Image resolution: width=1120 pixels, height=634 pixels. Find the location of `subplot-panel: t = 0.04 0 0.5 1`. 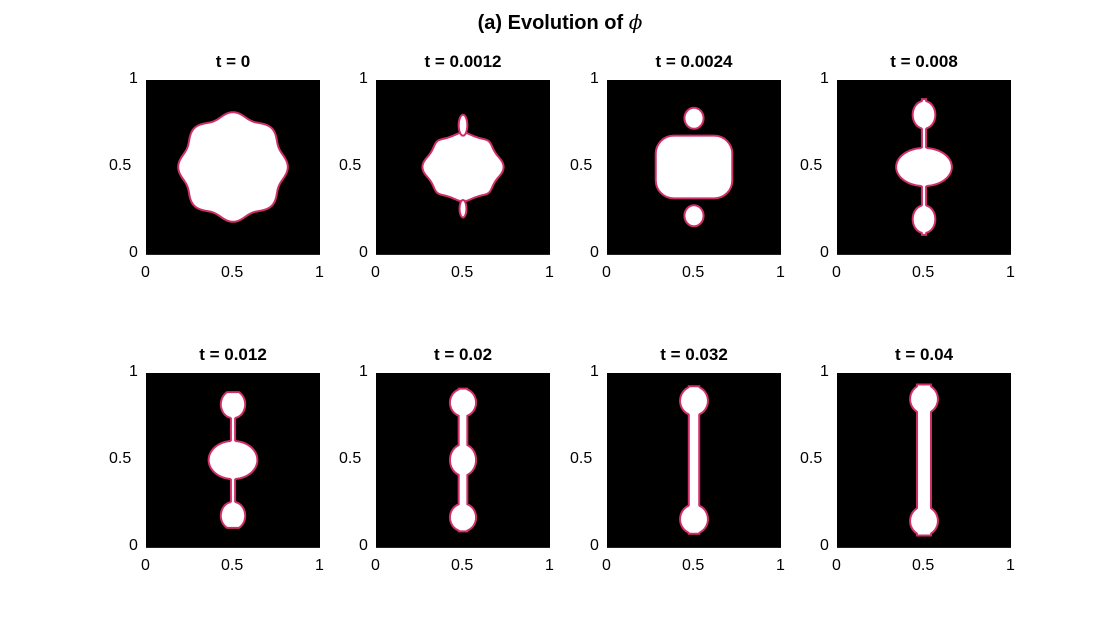

subplot-panel: t = 0.04 0 0.5 1 is located at coordinates (924, 470).